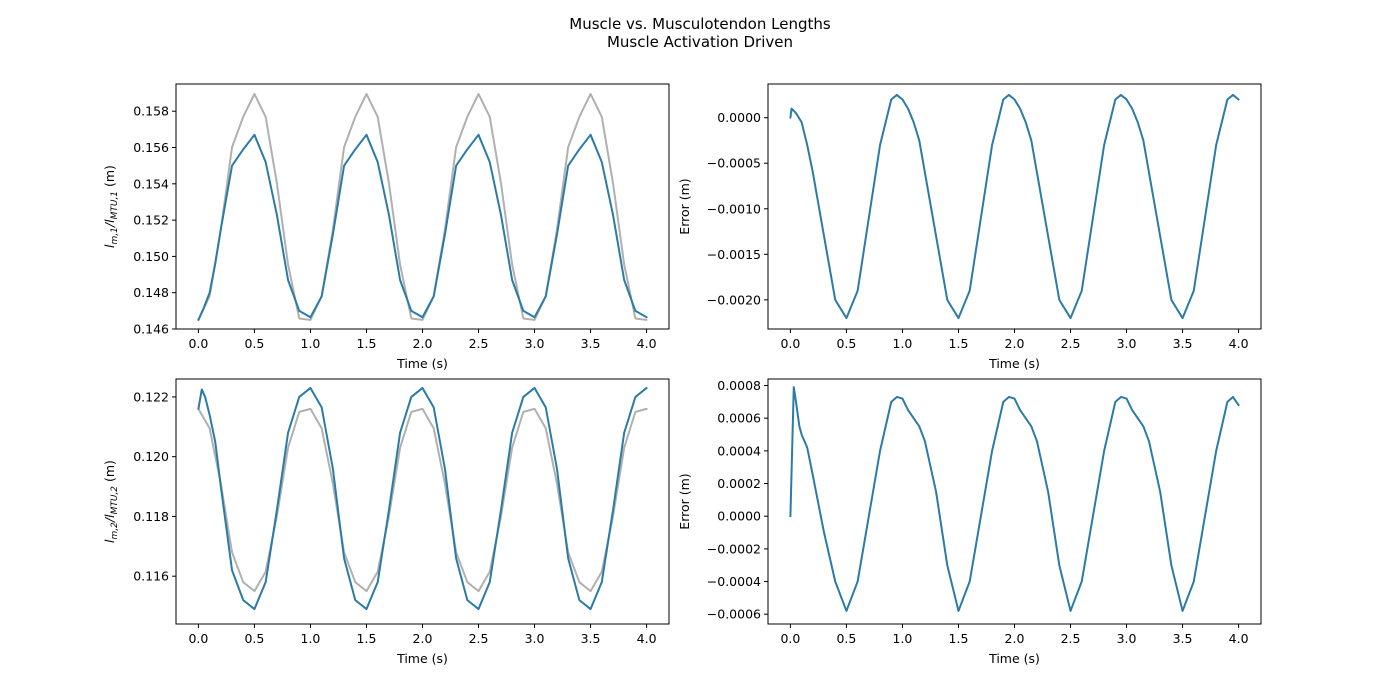 This screenshot has height=700, width=1400. I want to click on y-tick-label: 0.154, so click(151, 183).